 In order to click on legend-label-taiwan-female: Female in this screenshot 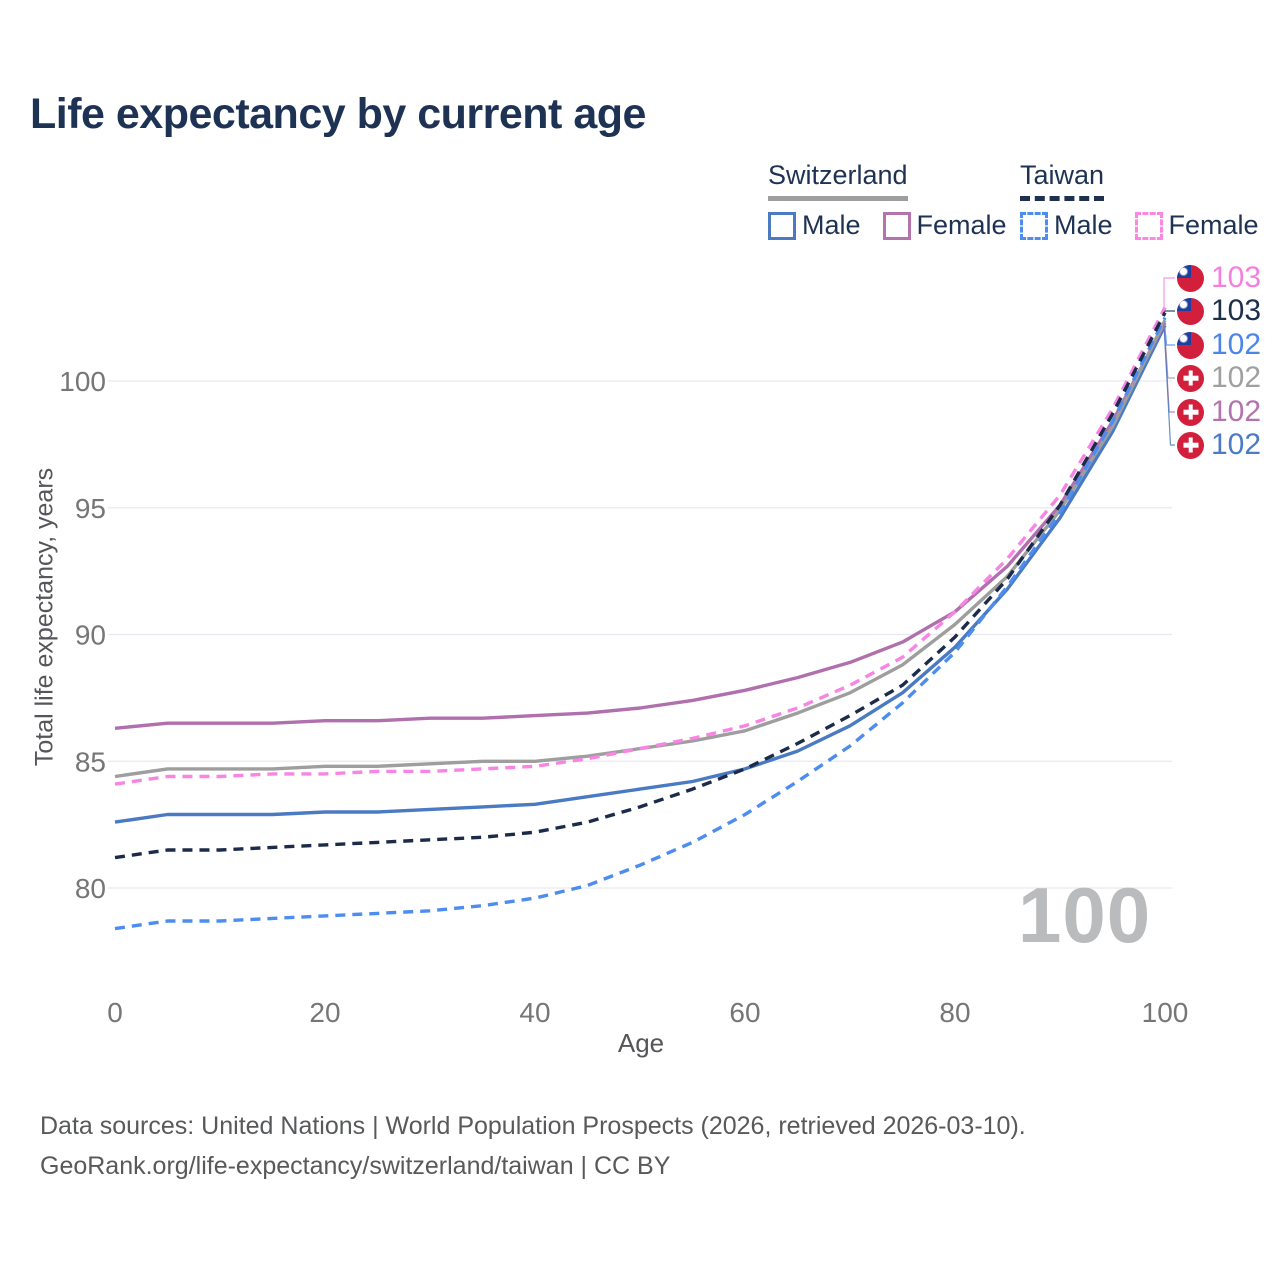, I will do `click(1213, 225)`.